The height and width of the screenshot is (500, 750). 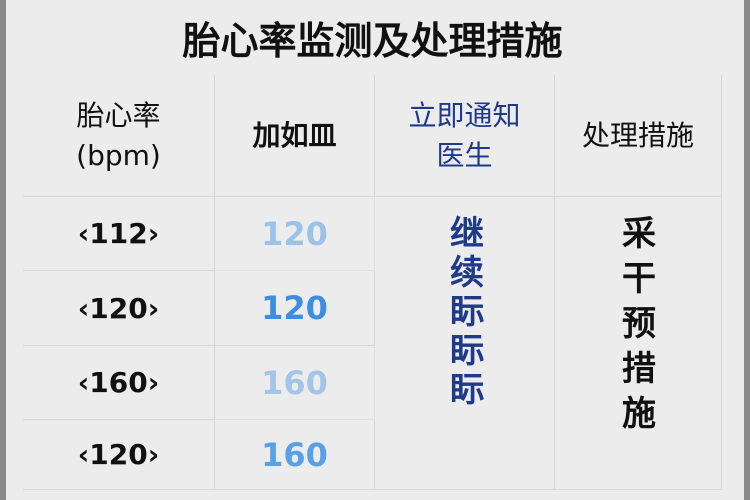 I want to click on rate-cell: ‹160›, so click(x=119, y=383).